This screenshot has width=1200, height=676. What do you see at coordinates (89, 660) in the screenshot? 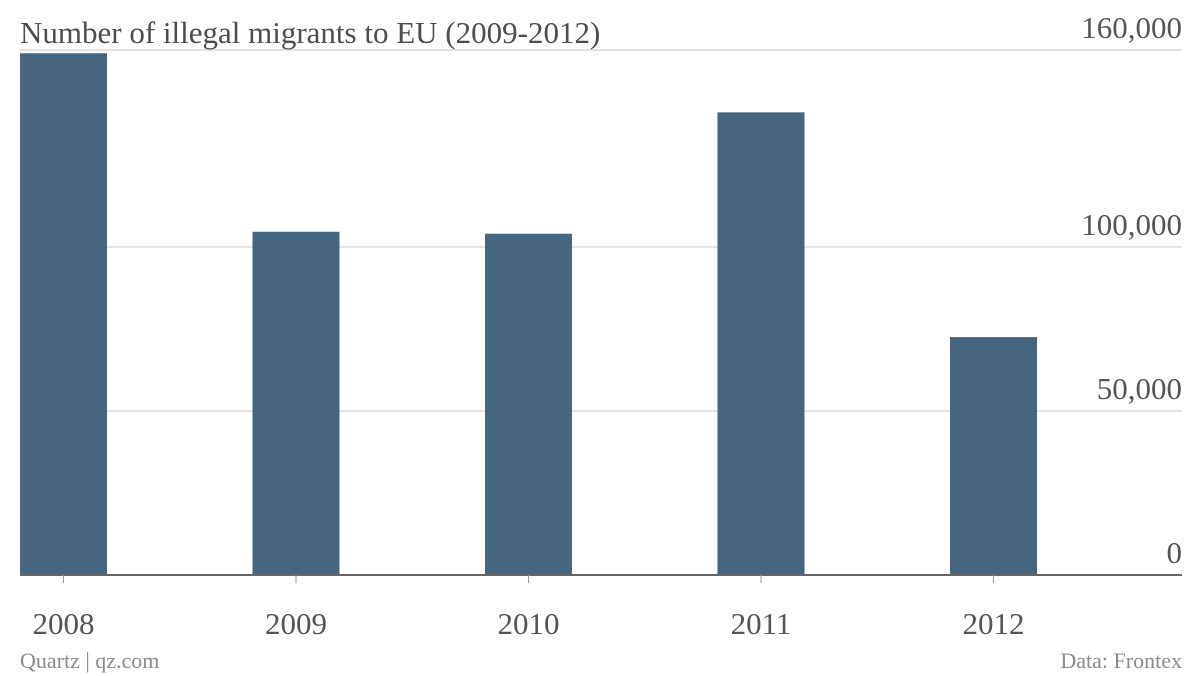
I see `source-credit: Quartz | qz.com` at bounding box center [89, 660].